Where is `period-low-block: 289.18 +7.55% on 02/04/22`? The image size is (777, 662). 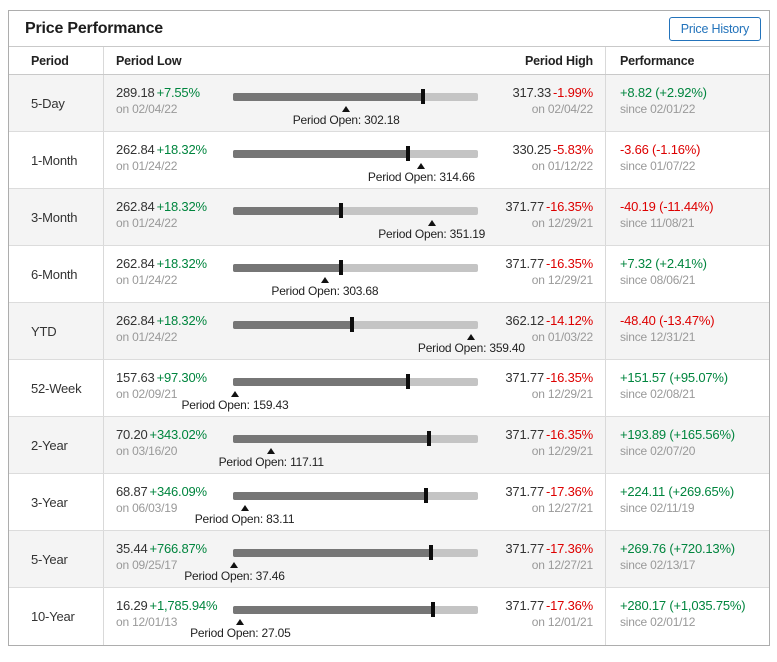 period-low-block: 289.18 +7.55% on 02/04/22 is located at coordinates (158, 100).